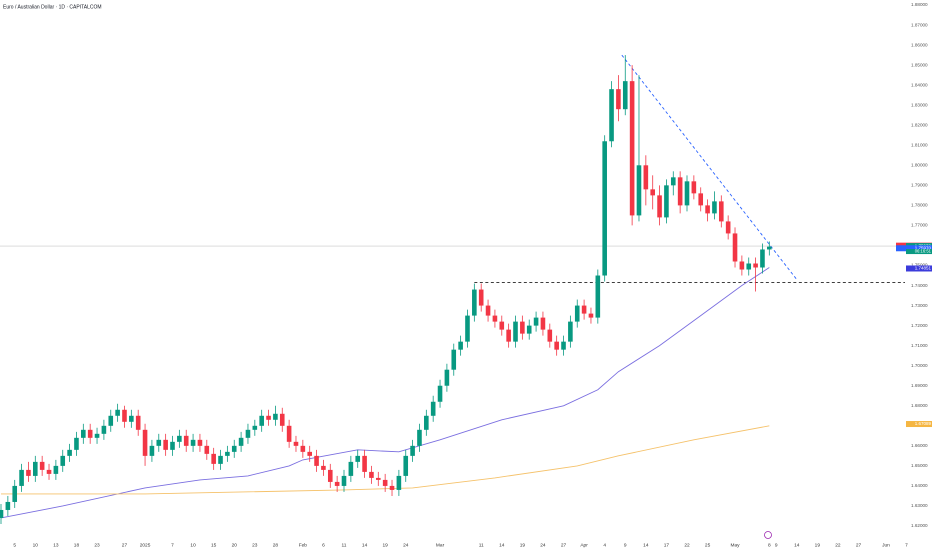 This screenshot has width=932, height=550. What do you see at coordinates (768, 535) in the screenshot?
I see `event-marker` at bounding box center [768, 535].